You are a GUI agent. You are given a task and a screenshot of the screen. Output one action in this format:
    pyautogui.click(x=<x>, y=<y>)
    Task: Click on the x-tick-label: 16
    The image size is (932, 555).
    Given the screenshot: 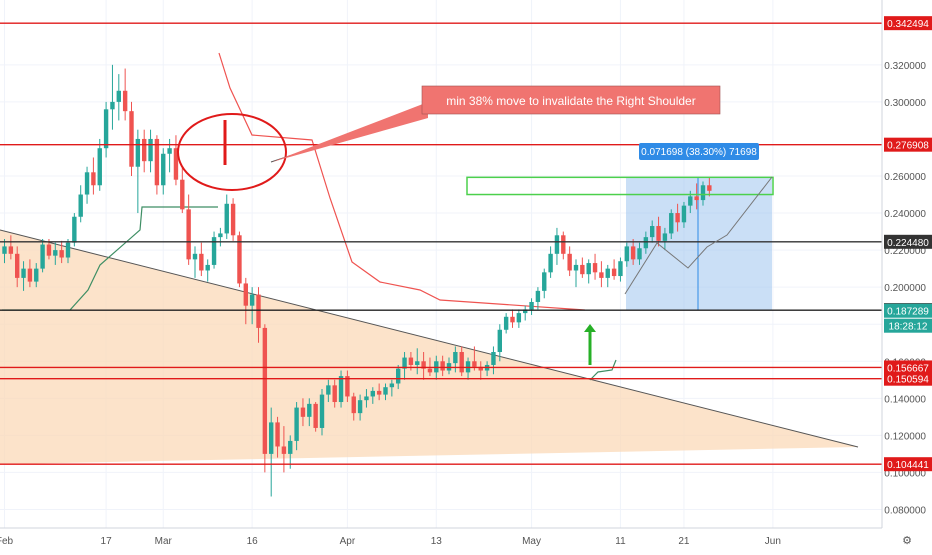 What is the action you would take?
    pyautogui.click(x=253, y=541)
    